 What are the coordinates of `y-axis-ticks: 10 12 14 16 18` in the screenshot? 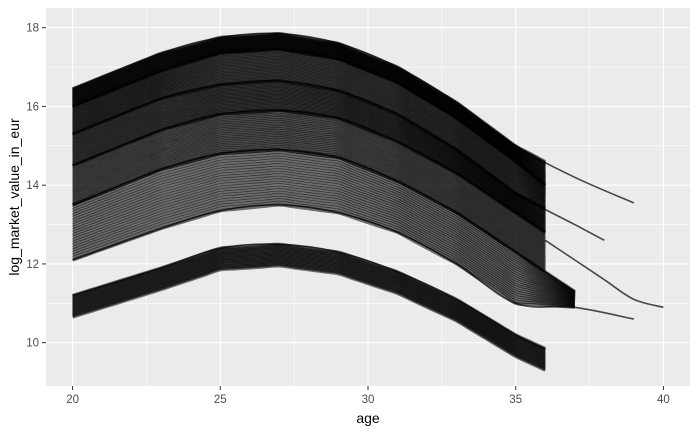 It's located at (36, 186).